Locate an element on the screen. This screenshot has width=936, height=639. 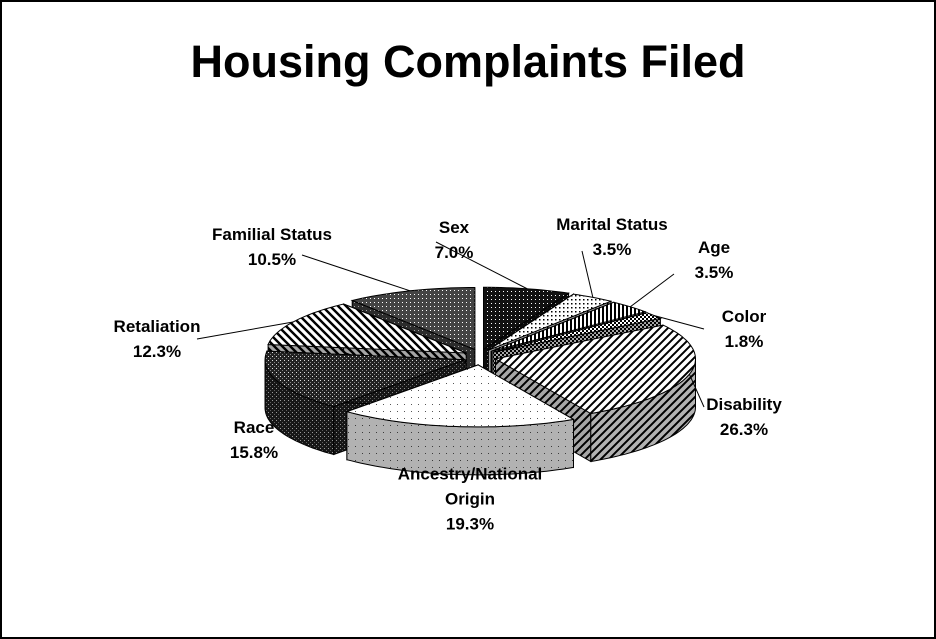
category-label: Age is located at coordinates (714, 247).